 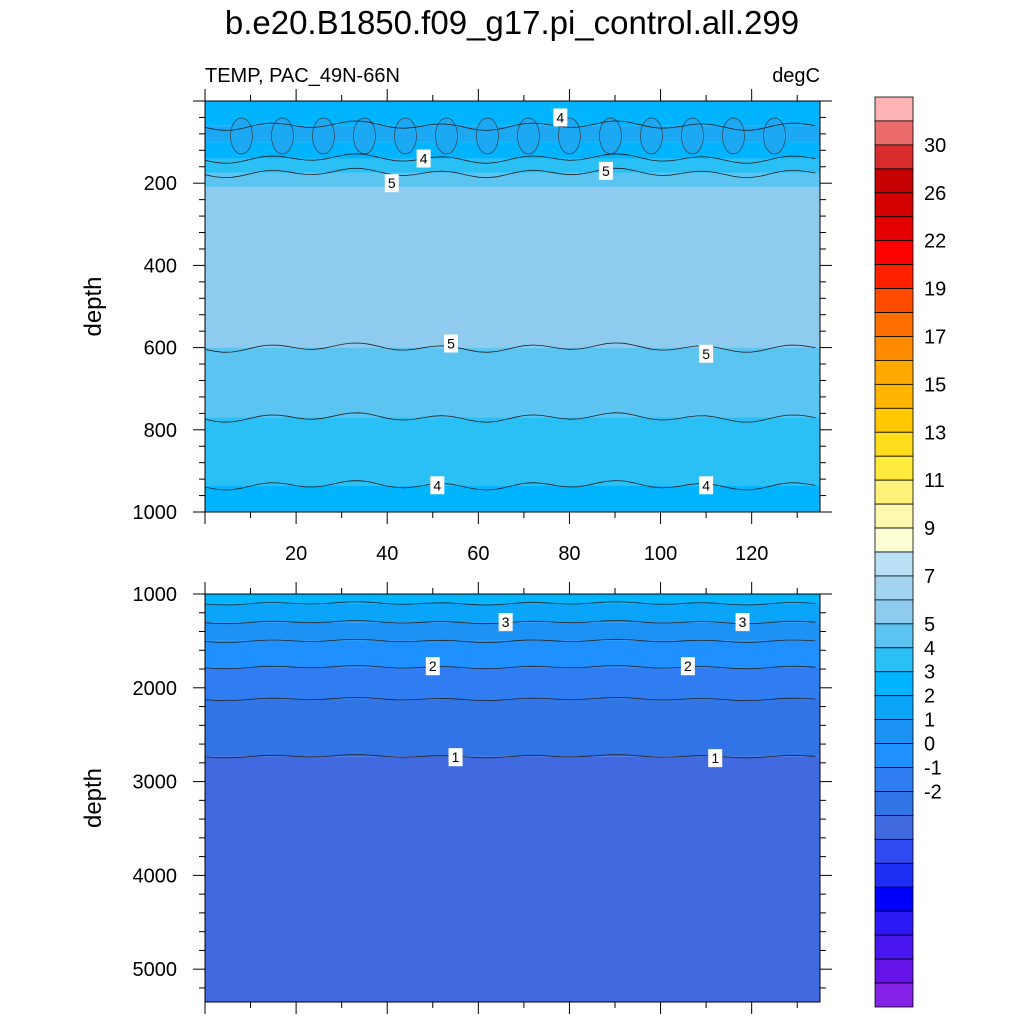 What do you see at coordinates (934, 481) in the screenshot?
I see `colorbar-label: 11` at bounding box center [934, 481].